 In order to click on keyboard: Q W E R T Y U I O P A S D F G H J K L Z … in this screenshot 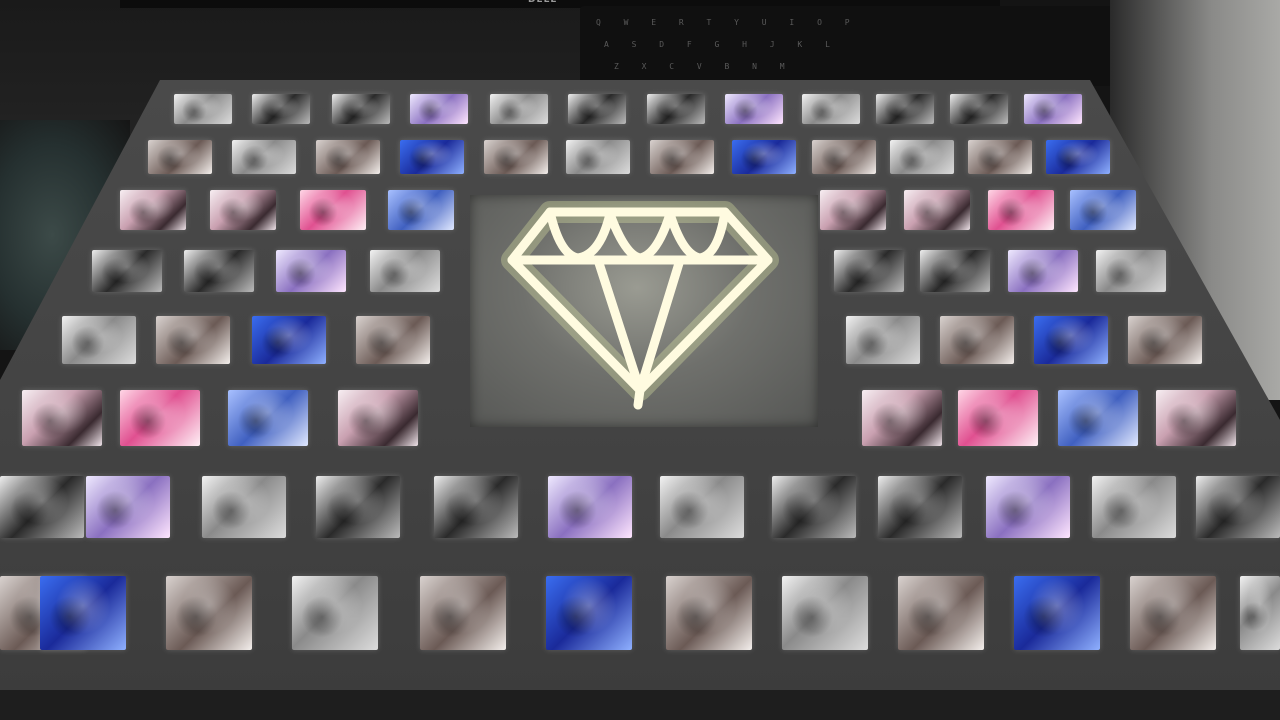, I will do `click(850, 46)`.